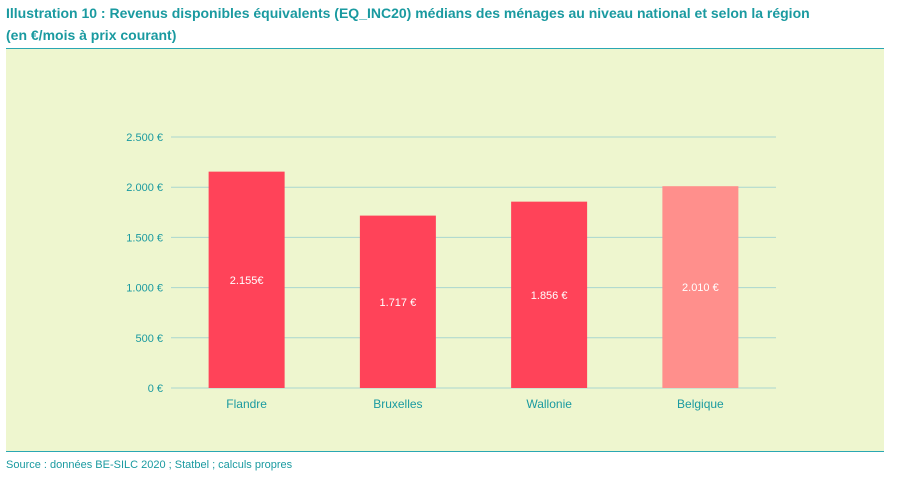 Image resolution: width=898 pixels, height=491 pixels. What do you see at coordinates (700, 404) in the screenshot?
I see `x-category-label: Belgique` at bounding box center [700, 404].